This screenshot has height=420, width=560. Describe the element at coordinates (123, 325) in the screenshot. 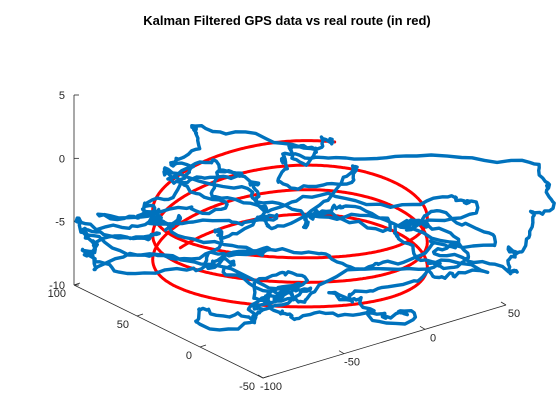

I see `y-tick-label: 50` at that location.